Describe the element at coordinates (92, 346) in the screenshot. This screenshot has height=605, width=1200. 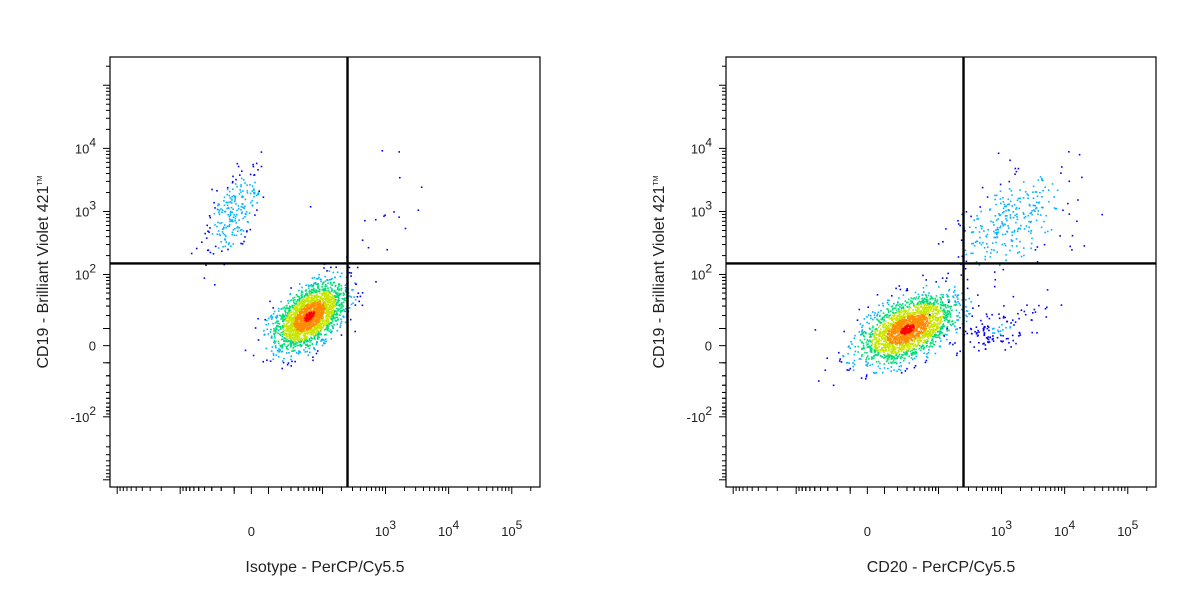
I see `y-tick-label: 0` at that location.